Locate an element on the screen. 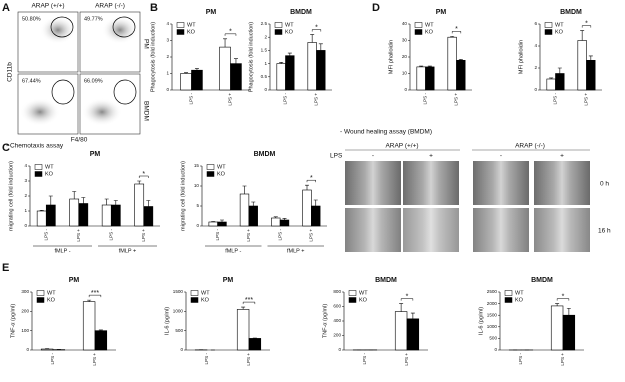 This screenshot has width=625, height=382. condition-label: - is located at coordinates (373, 156).